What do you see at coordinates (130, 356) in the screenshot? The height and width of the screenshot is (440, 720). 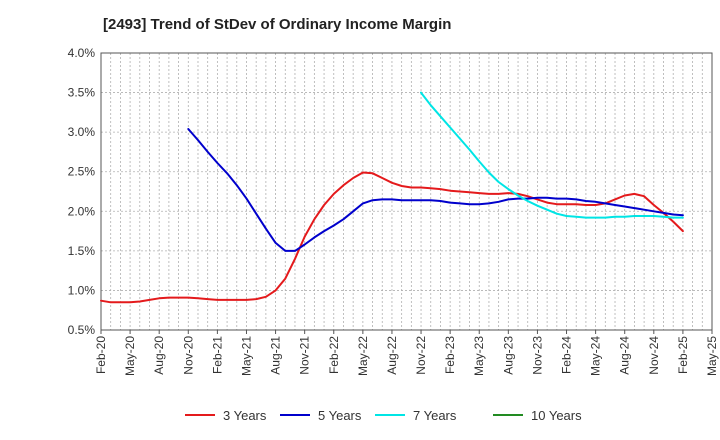 I see `x-tick-label: May-20` at bounding box center [130, 356].